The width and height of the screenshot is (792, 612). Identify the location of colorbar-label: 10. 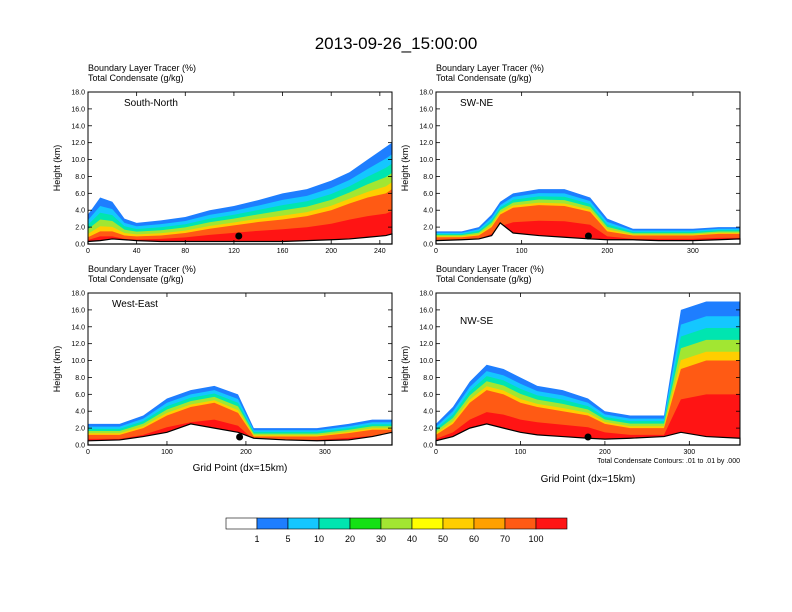
(319, 539).